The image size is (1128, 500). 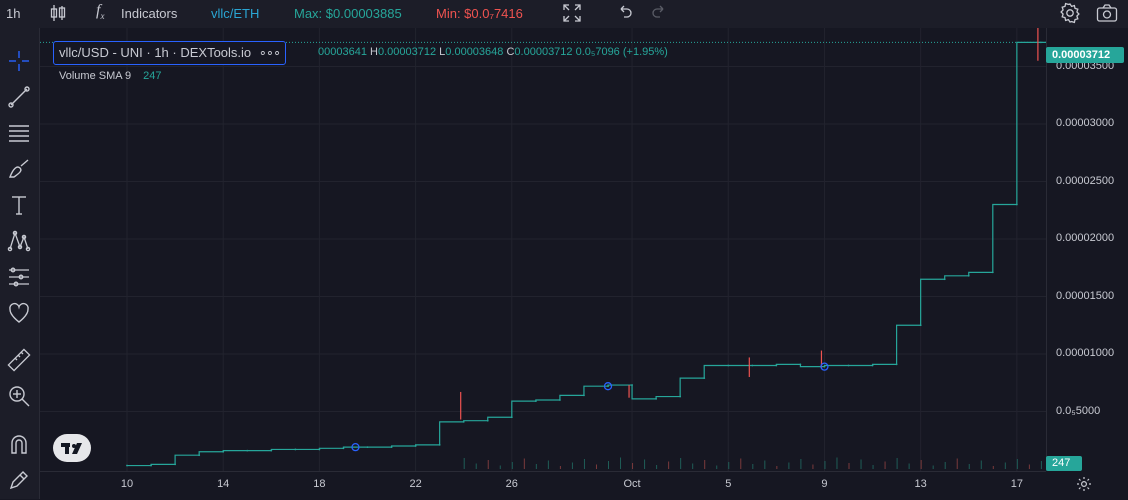 What do you see at coordinates (20, 263) in the screenshot?
I see `drawing-toolbar` at bounding box center [20, 263].